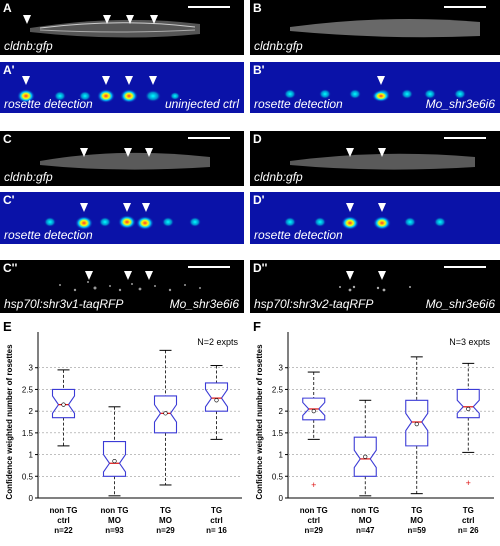  Describe the element at coordinates (257, 8) in the screenshot. I see `panel-label: B` at that location.